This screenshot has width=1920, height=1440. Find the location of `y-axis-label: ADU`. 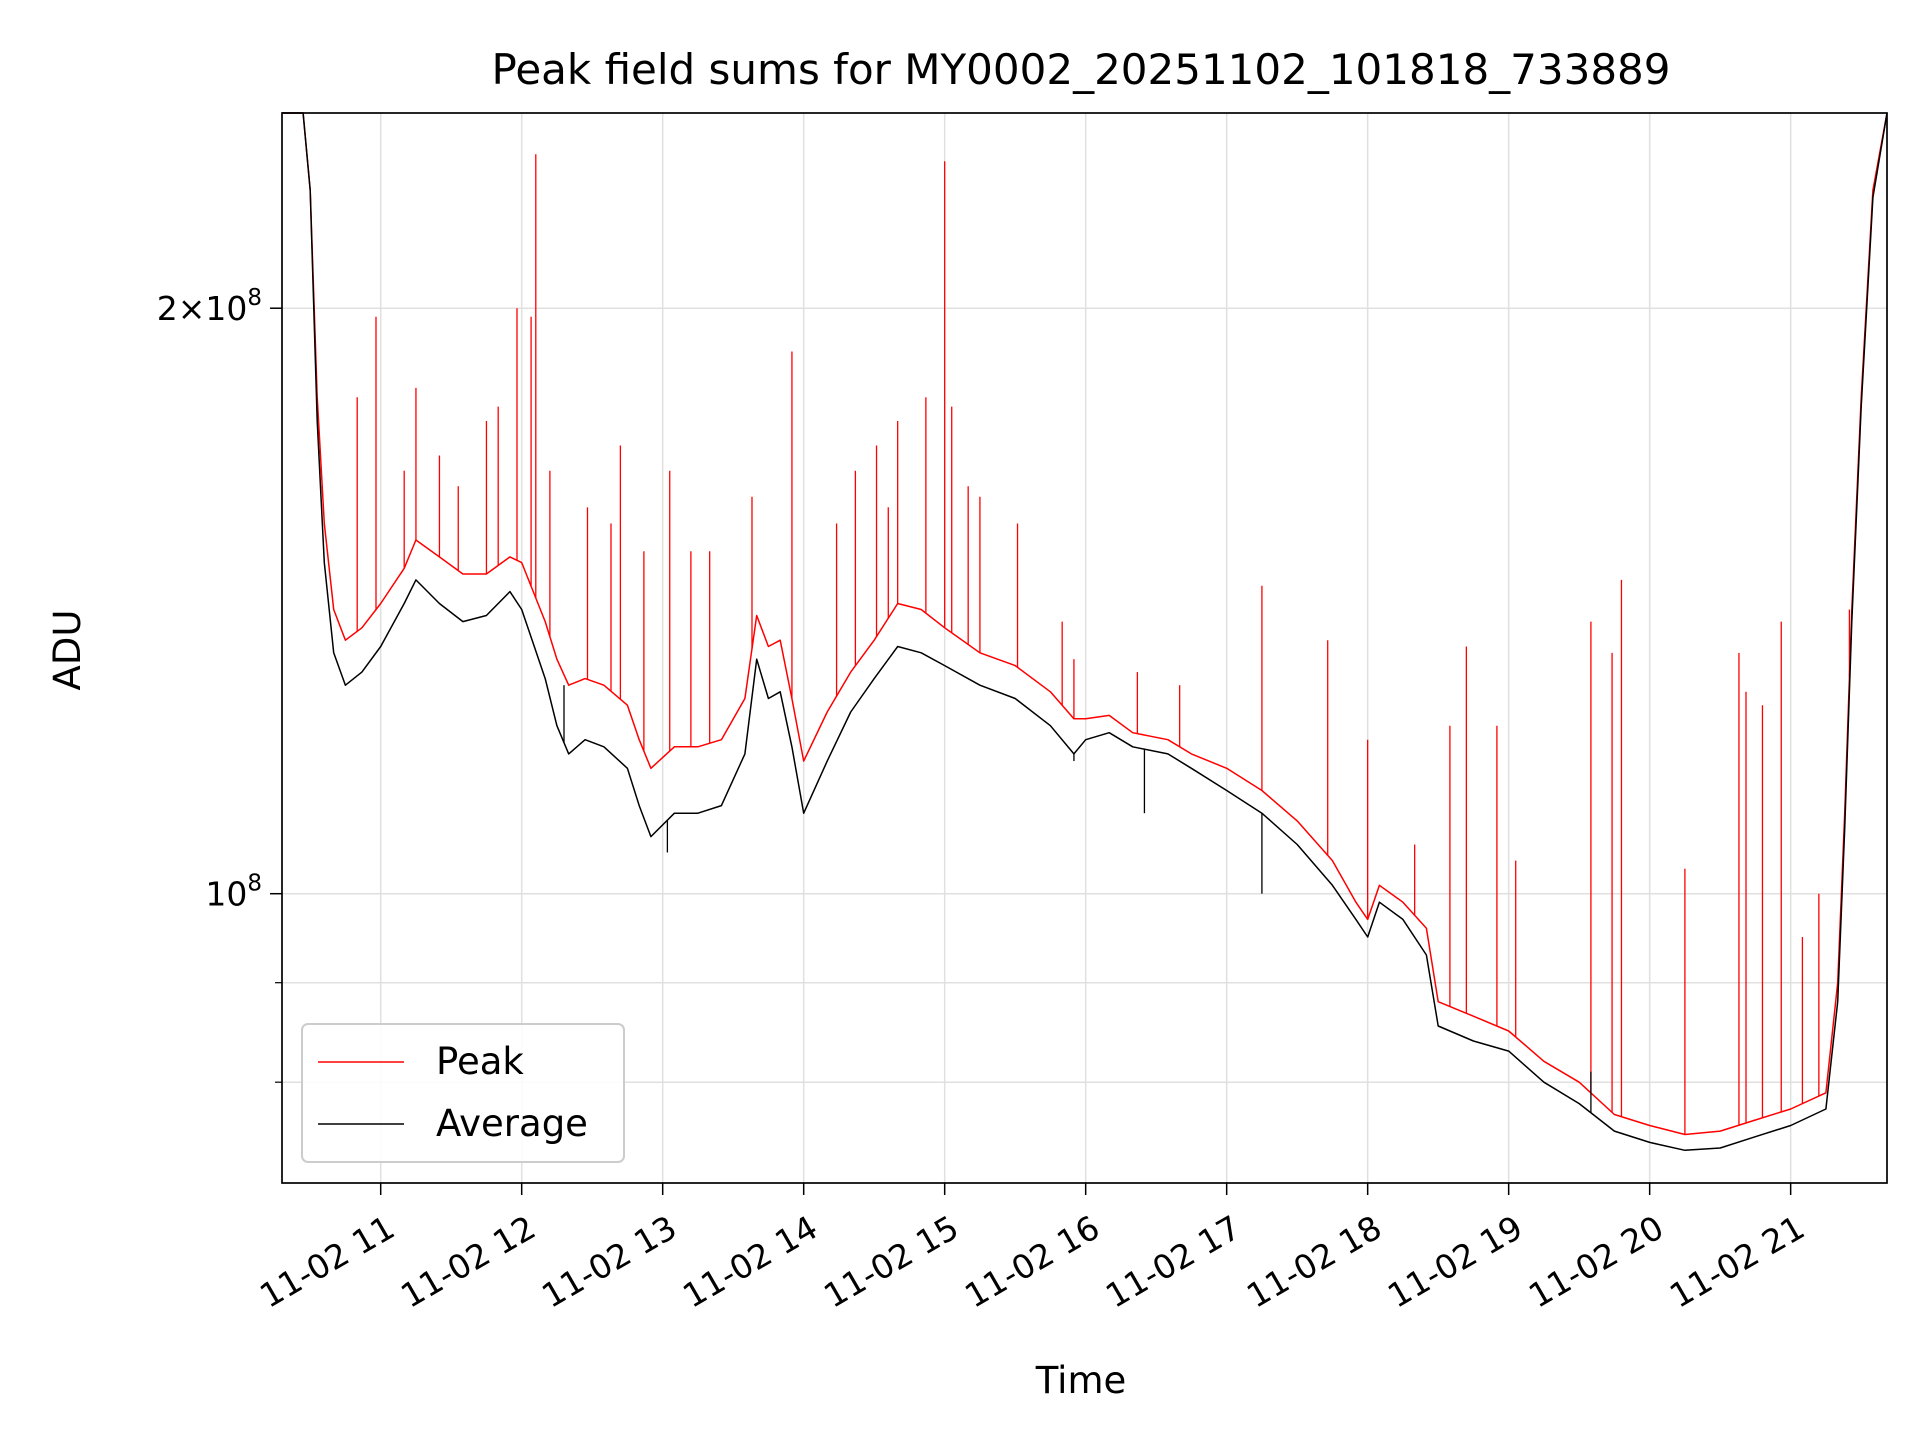

y-axis-label: ADU is located at coordinates (67, 650).